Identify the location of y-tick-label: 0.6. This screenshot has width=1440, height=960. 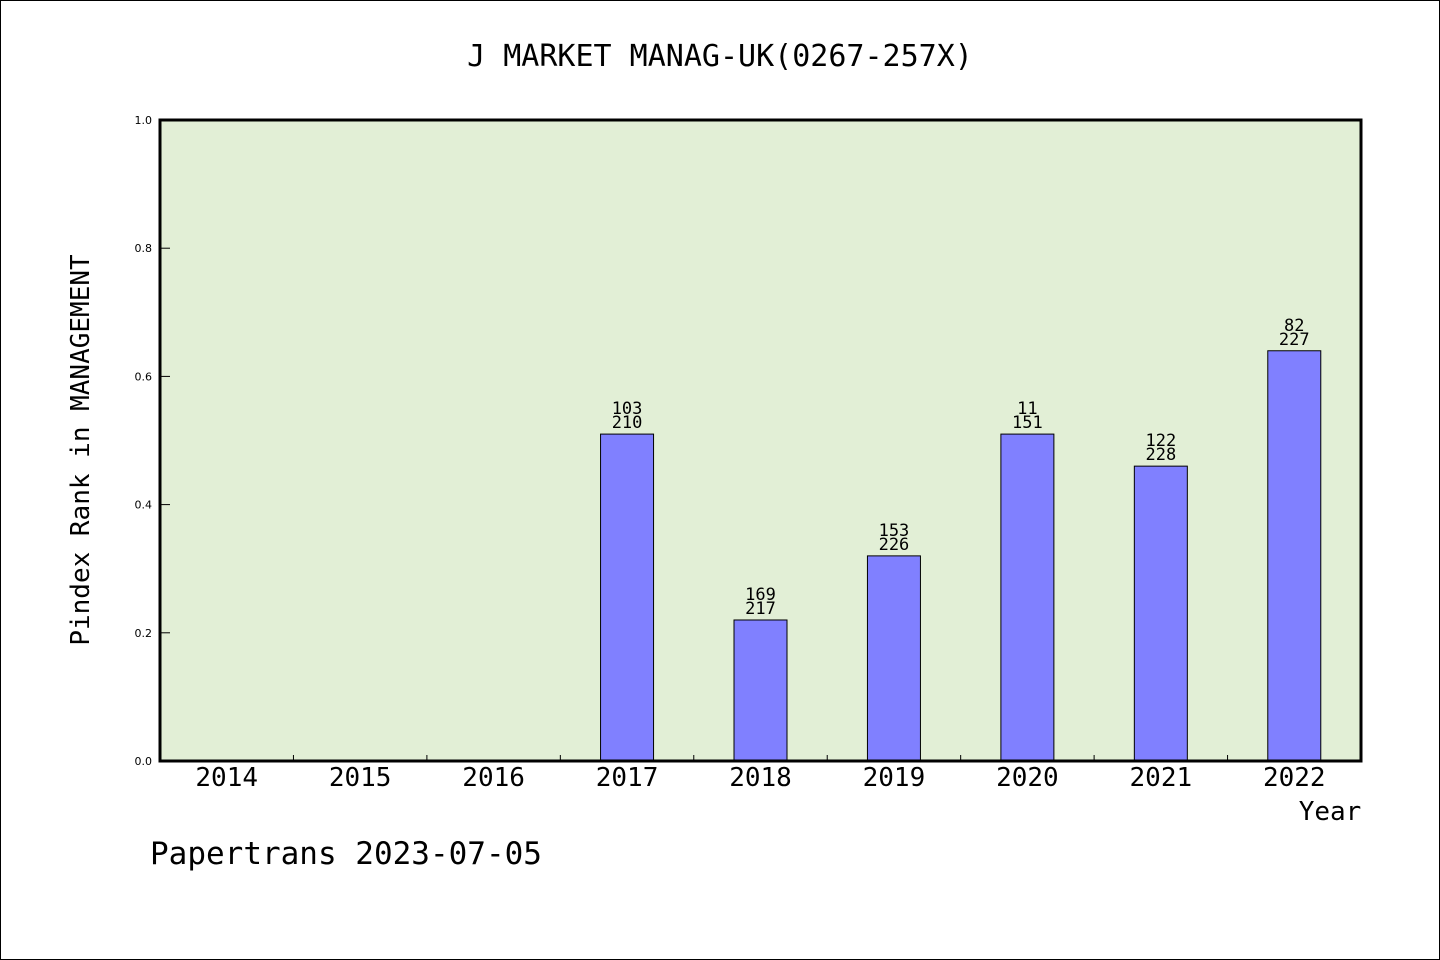
(144, 376).